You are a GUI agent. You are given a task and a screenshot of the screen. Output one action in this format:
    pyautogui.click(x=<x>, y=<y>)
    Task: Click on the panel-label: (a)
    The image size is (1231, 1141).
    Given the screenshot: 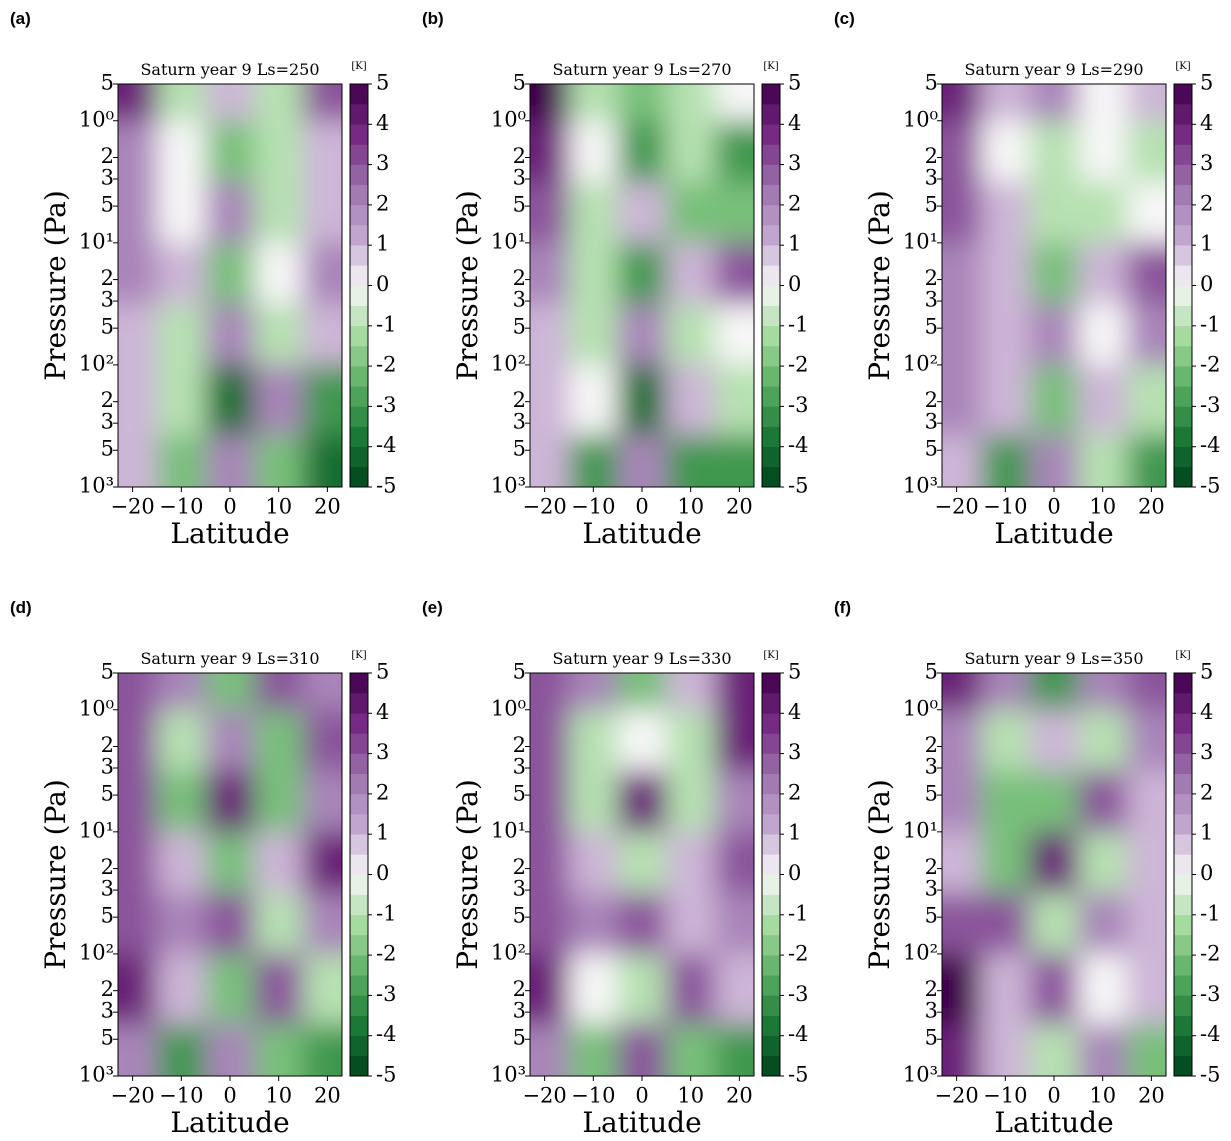 What is the action you would take?
    pyautogui.click(x=20, y=18)
    